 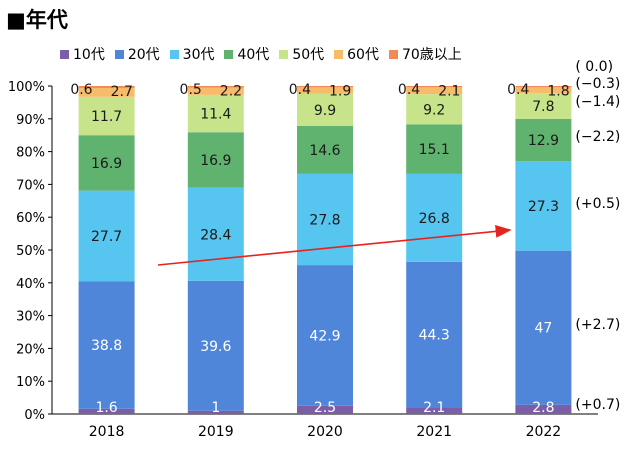 I want to click on x-tick-label: 2021, so click(x=434, y=432).